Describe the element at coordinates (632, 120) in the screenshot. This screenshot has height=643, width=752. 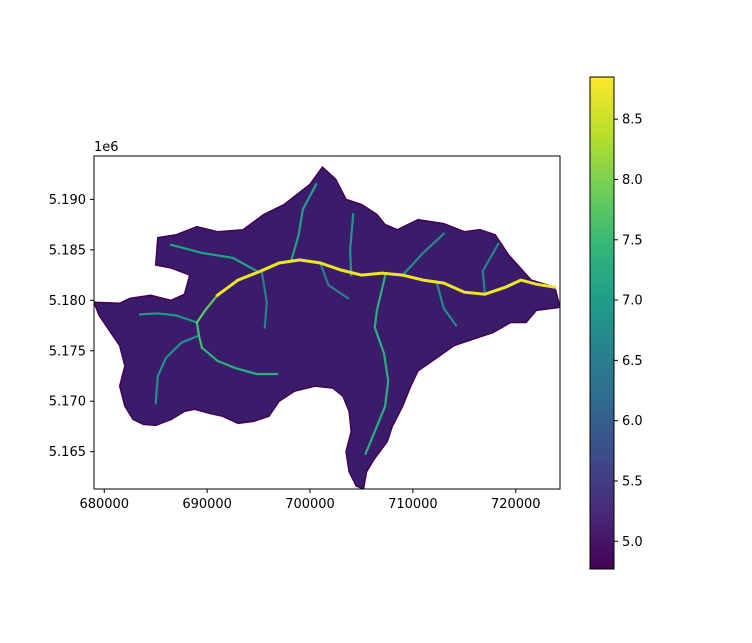
I see `colorbar-tick-label-7: 8.5` at that location.